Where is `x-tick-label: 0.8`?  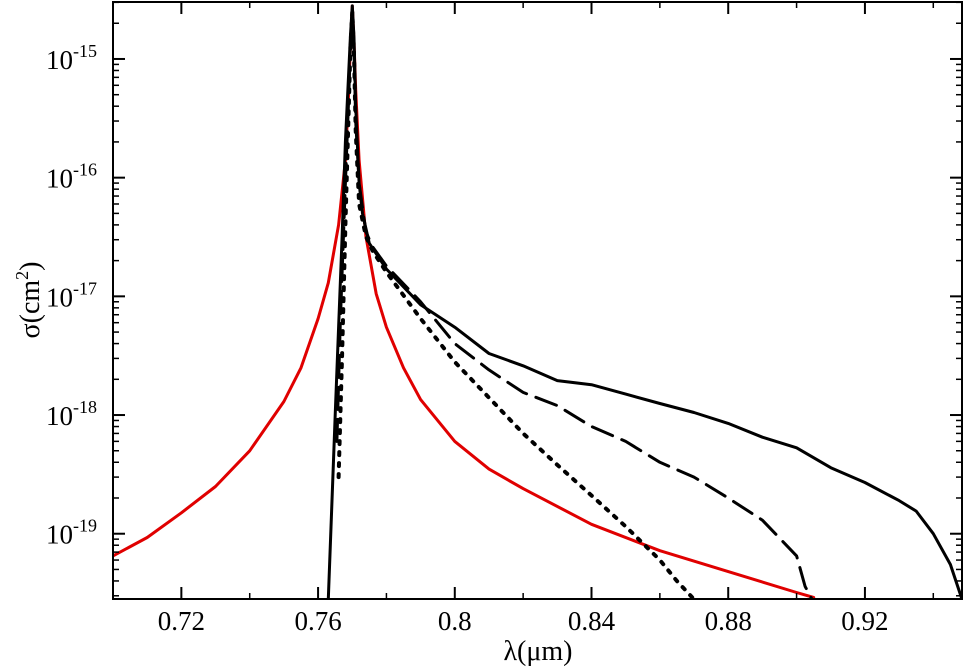
x-tick-label: 0.8 is located at coordinates (455, 621).